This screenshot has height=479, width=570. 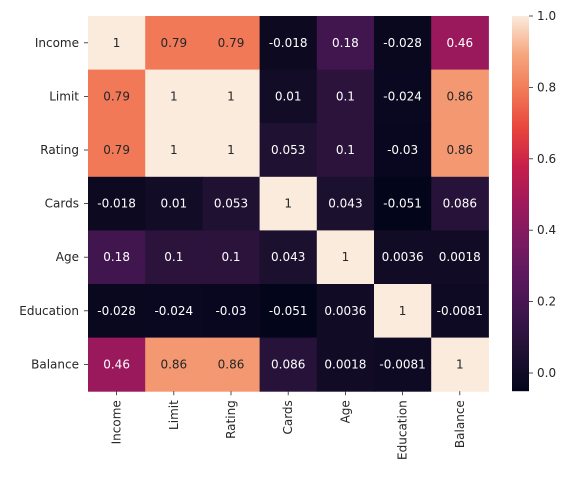 I want to click on heatmap-cell-limit-rating, so click(x=231, y=96).